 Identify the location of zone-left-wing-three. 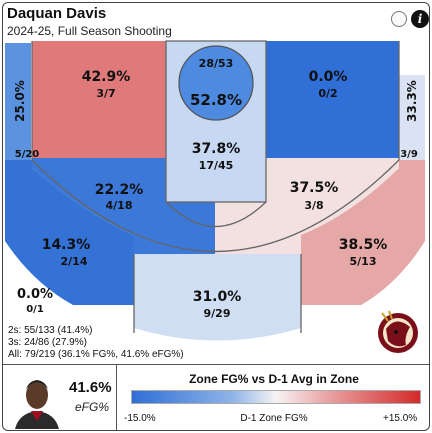
(69, 232).